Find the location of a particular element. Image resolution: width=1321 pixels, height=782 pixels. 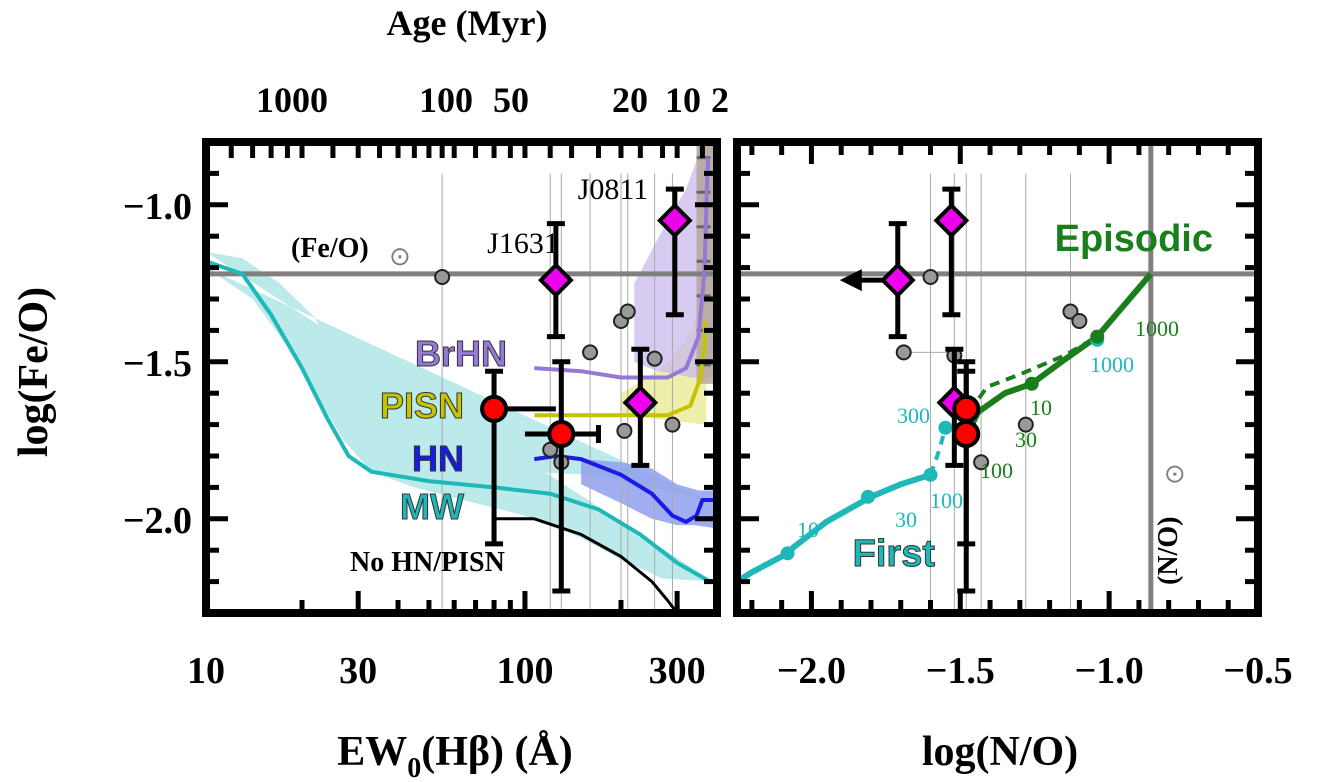

top-age-label: 50 is located at coordinates (511, 100).